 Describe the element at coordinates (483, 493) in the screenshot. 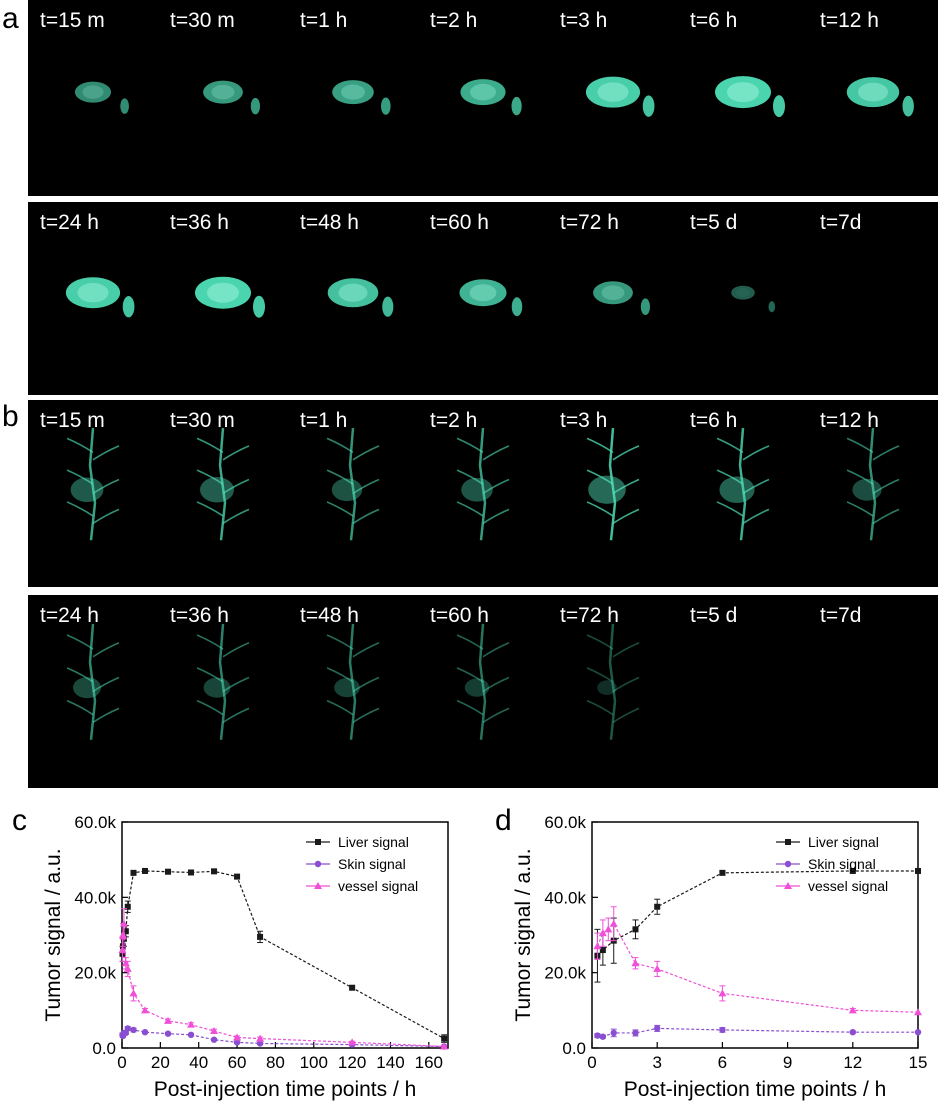

I see `image-frame: t=2 h` at that location.